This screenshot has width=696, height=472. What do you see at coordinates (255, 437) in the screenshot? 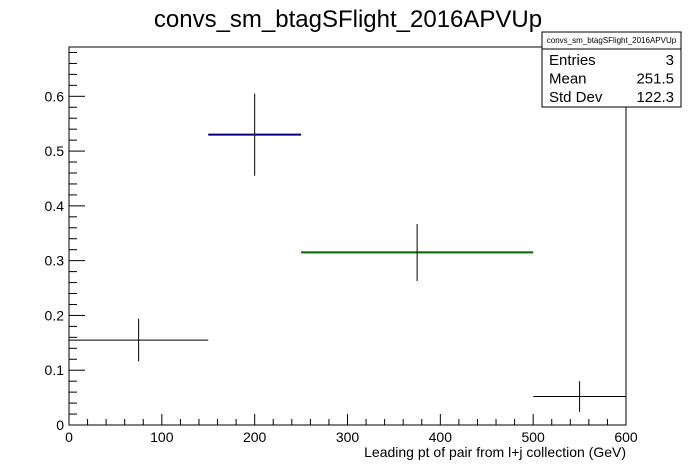
I see `x-tick-label: 200` at bounding box center [255, 437].